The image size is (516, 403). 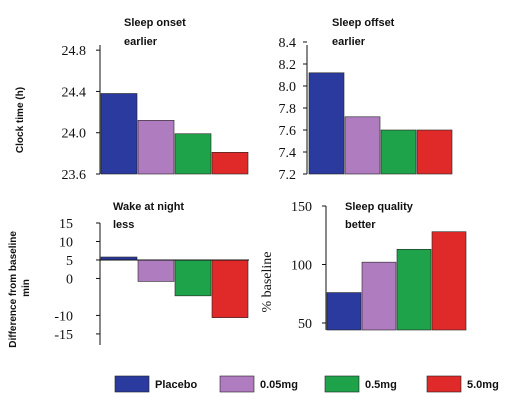 What do you see at coordinates (288, 175) in the screenshot?
I see `y-tick-label: 7.2` at bounding box center [288, 175].